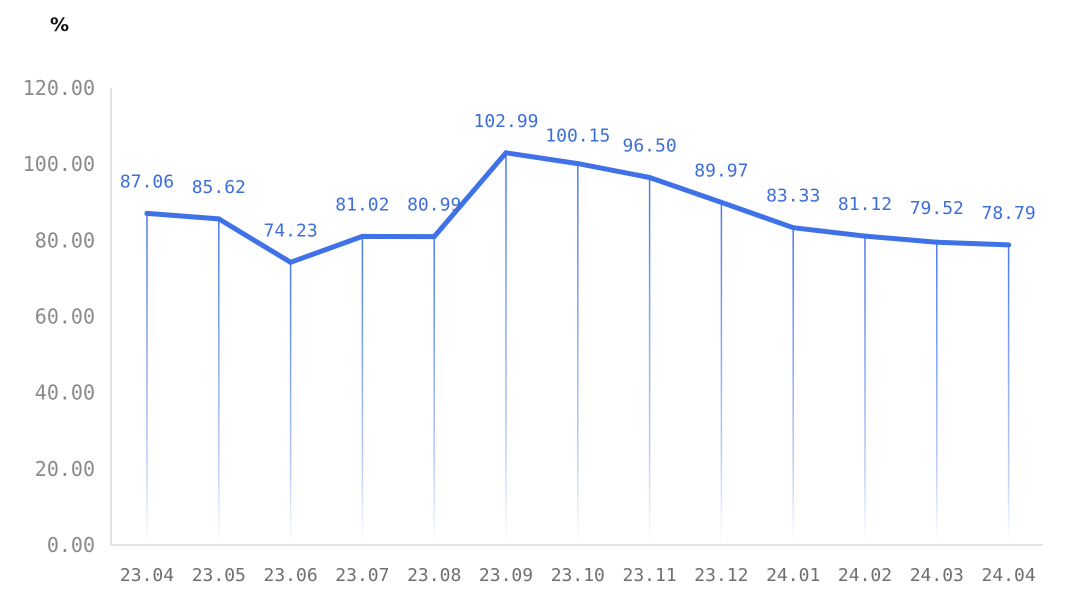 The height and width of the screenshot is (603, 1080). Describe the element at coordinates (721, 575) in the screenshot. I see `x-tick-label: 23.12` at that location.